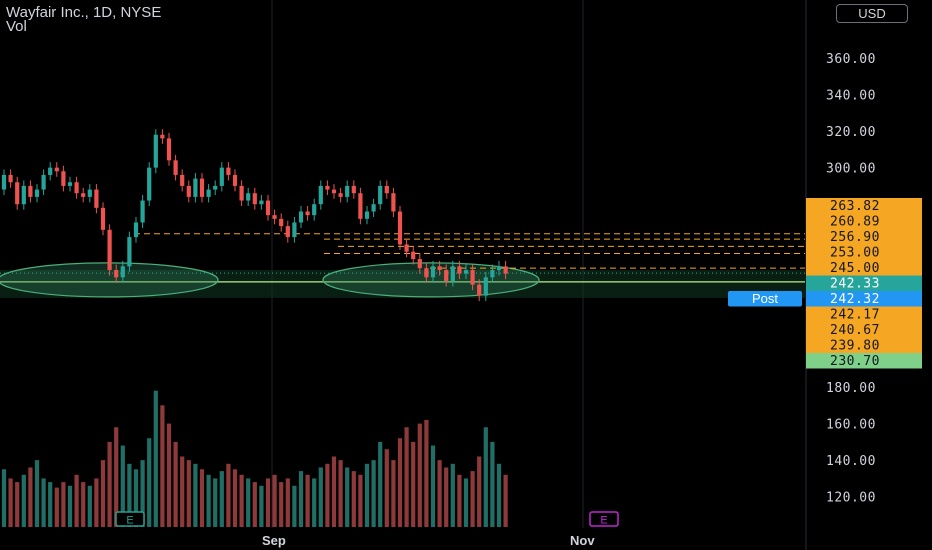 The height and width of the screenshot is (550, 932). What do you see at coordinates (855, 222) in the screenshot?
I see `price-tag-label: 260.89` at bounding box center [855, 222].